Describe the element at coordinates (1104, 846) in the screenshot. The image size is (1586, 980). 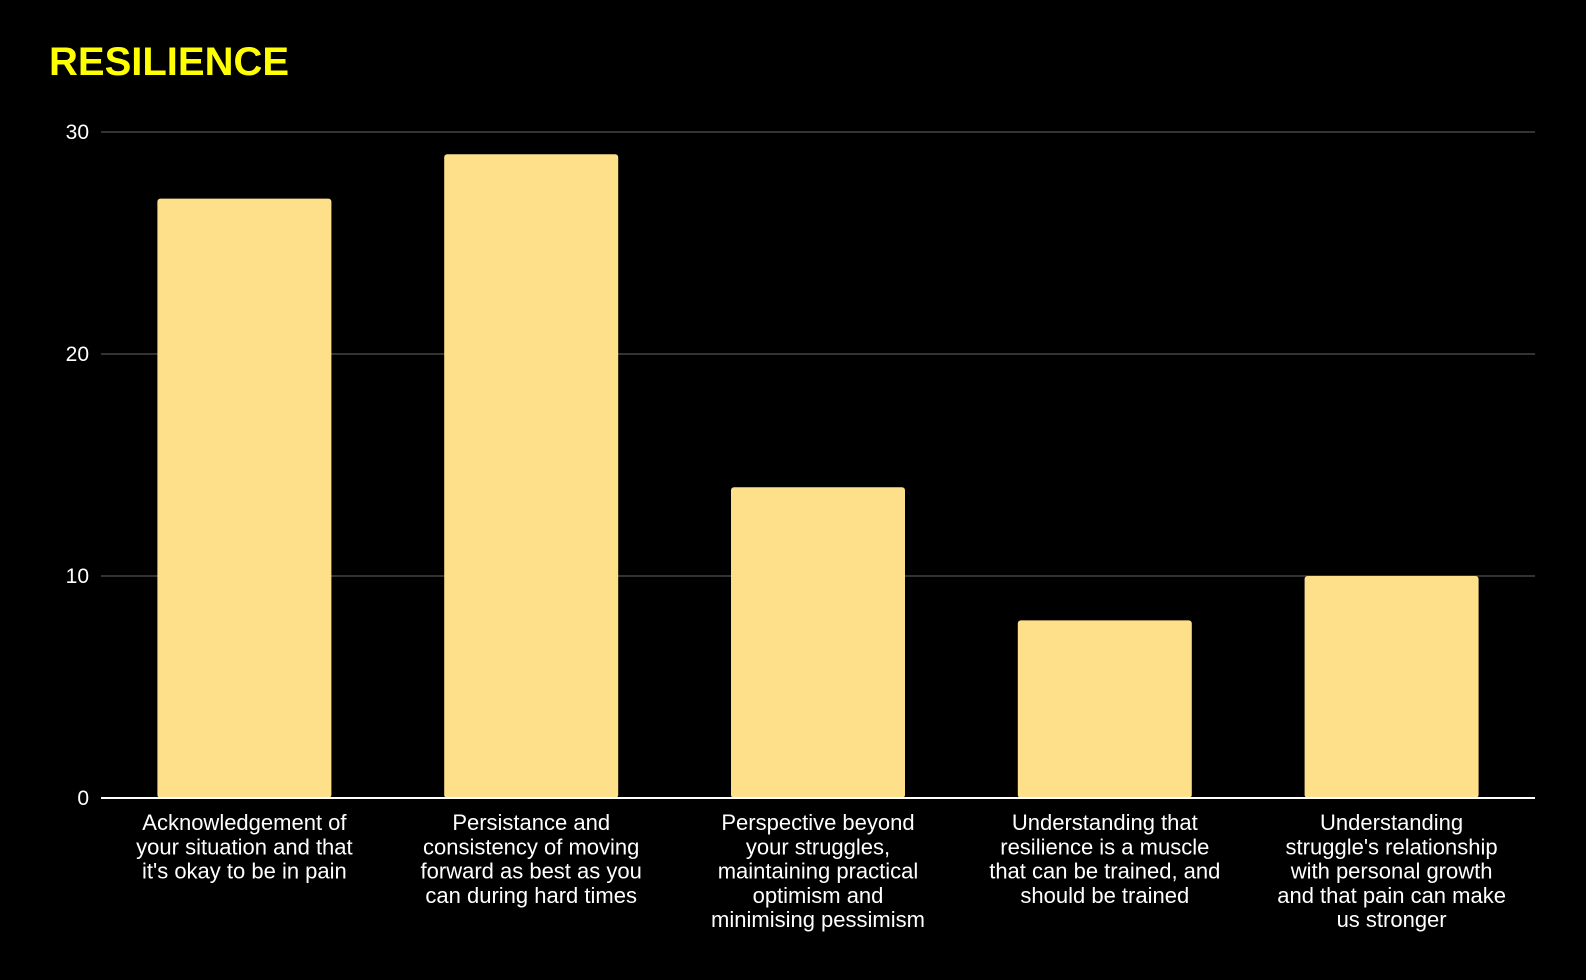
I see `x-tick-label-line: resilience is a muscle` at that location.